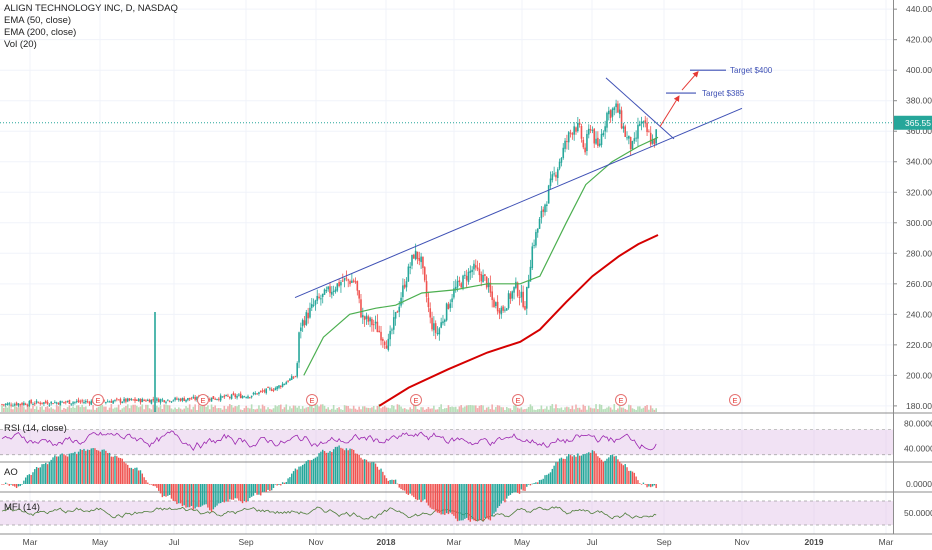  What do you see at coordinates (245, 542) in the screenshot?
I see `time-tick-label-3: Sep` at bounding box center [245, 542].